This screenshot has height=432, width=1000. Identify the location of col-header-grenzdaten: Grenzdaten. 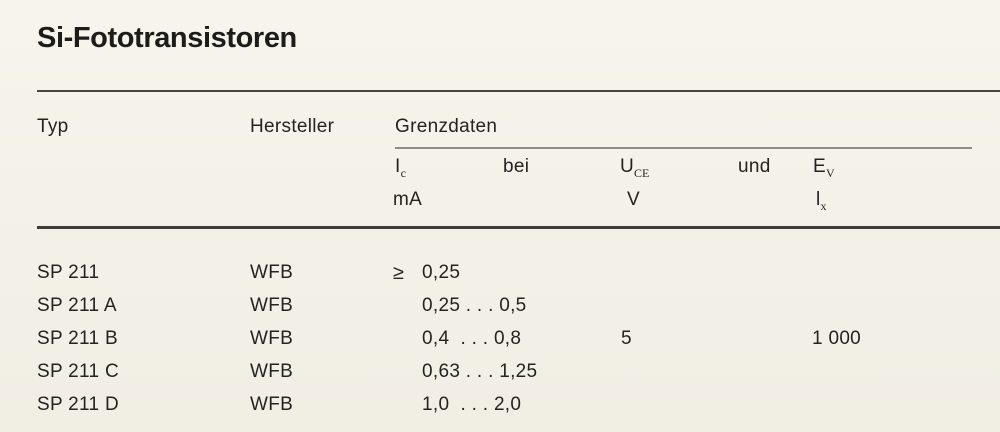
(446, 126).